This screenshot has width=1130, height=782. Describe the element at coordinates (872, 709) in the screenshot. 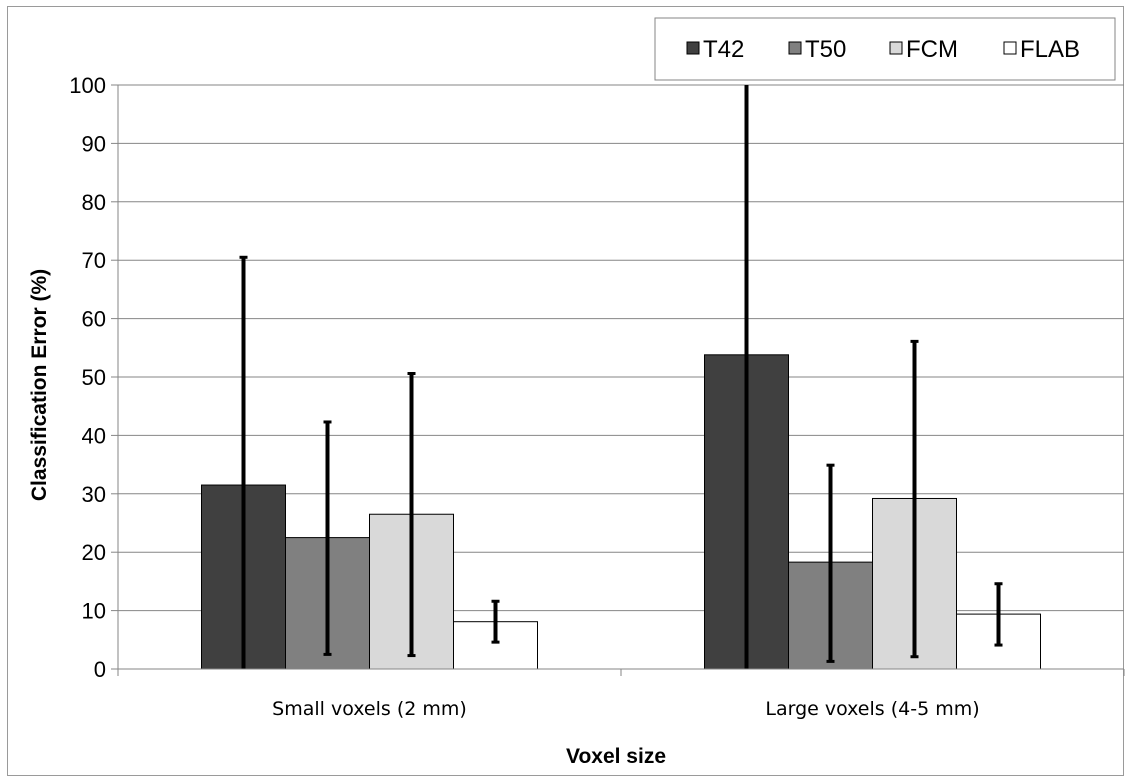

I see `x-category-label: Large voxels (4-5 mm)` at that location.